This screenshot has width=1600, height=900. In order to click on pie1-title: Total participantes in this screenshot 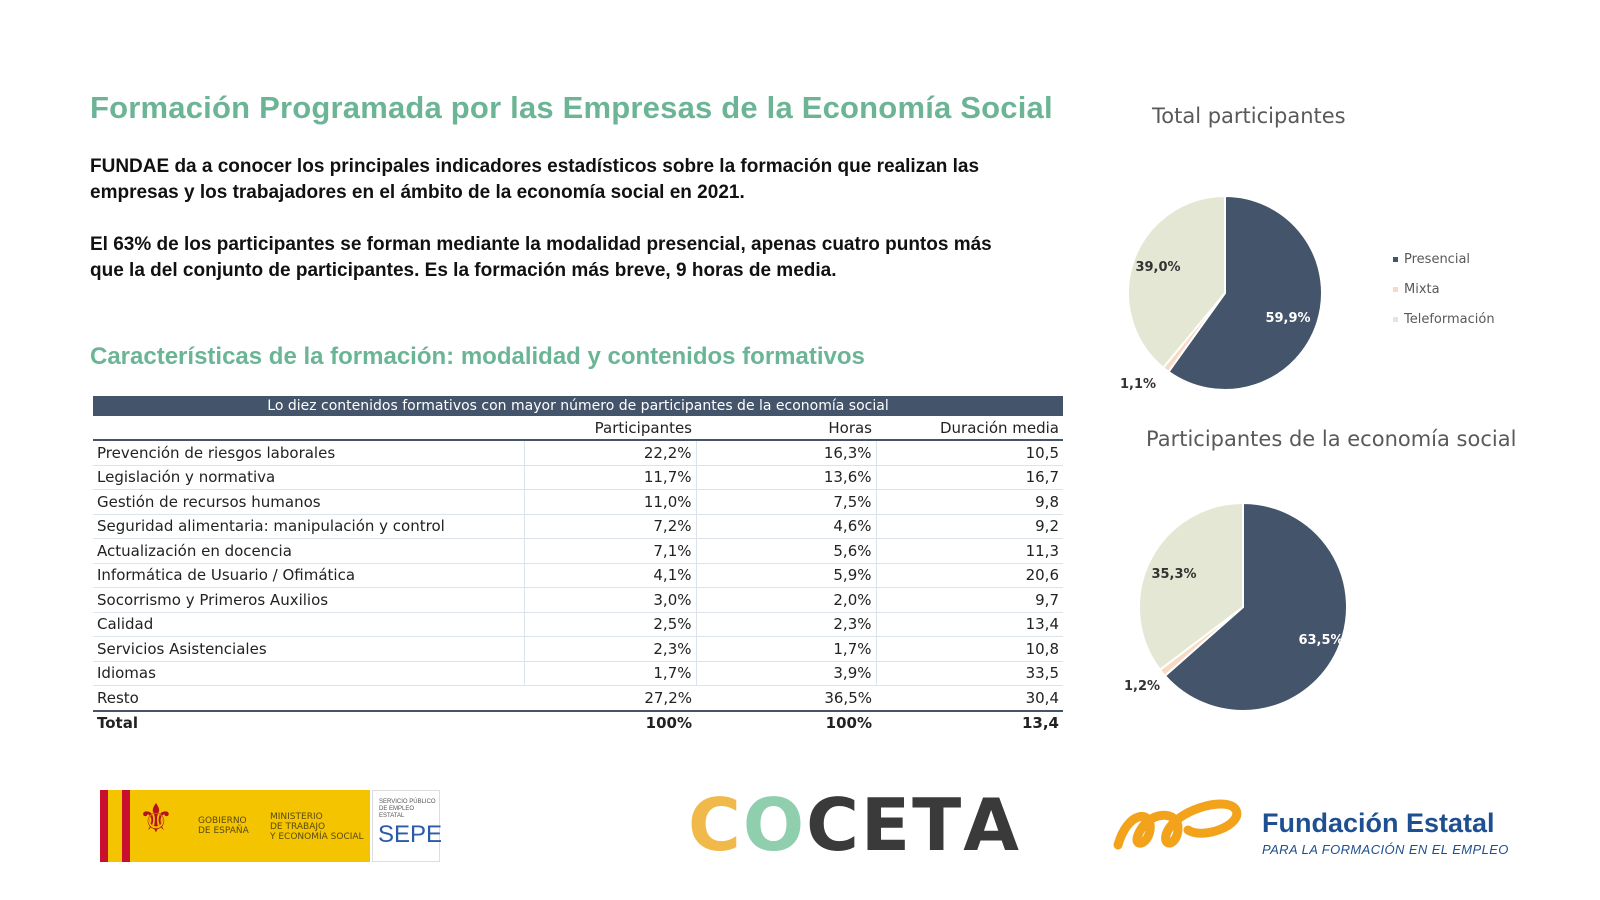, I will do `click(1249, 116)`.